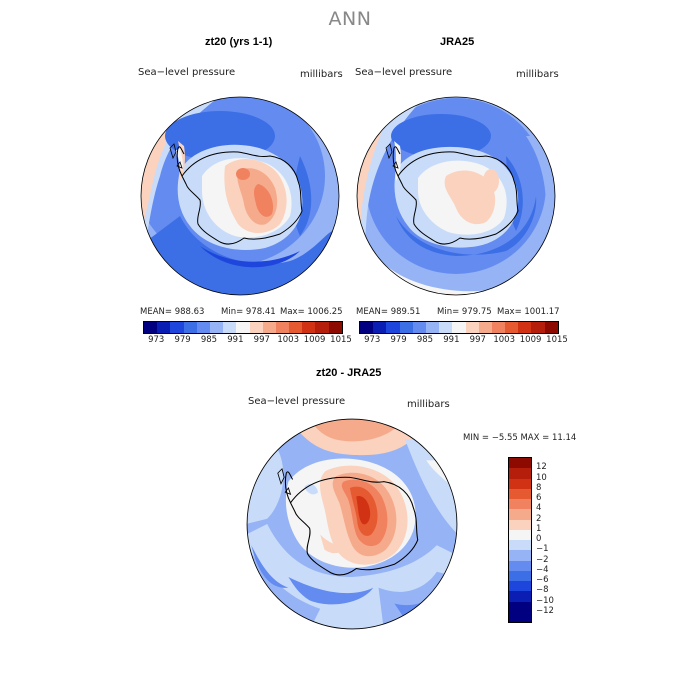 This screenshot has width=700, height=700. What do you see at coordinates (542, 590) in the screenshot?
I see `colorbar-level-label: −8` at bounding box center [542, 590].